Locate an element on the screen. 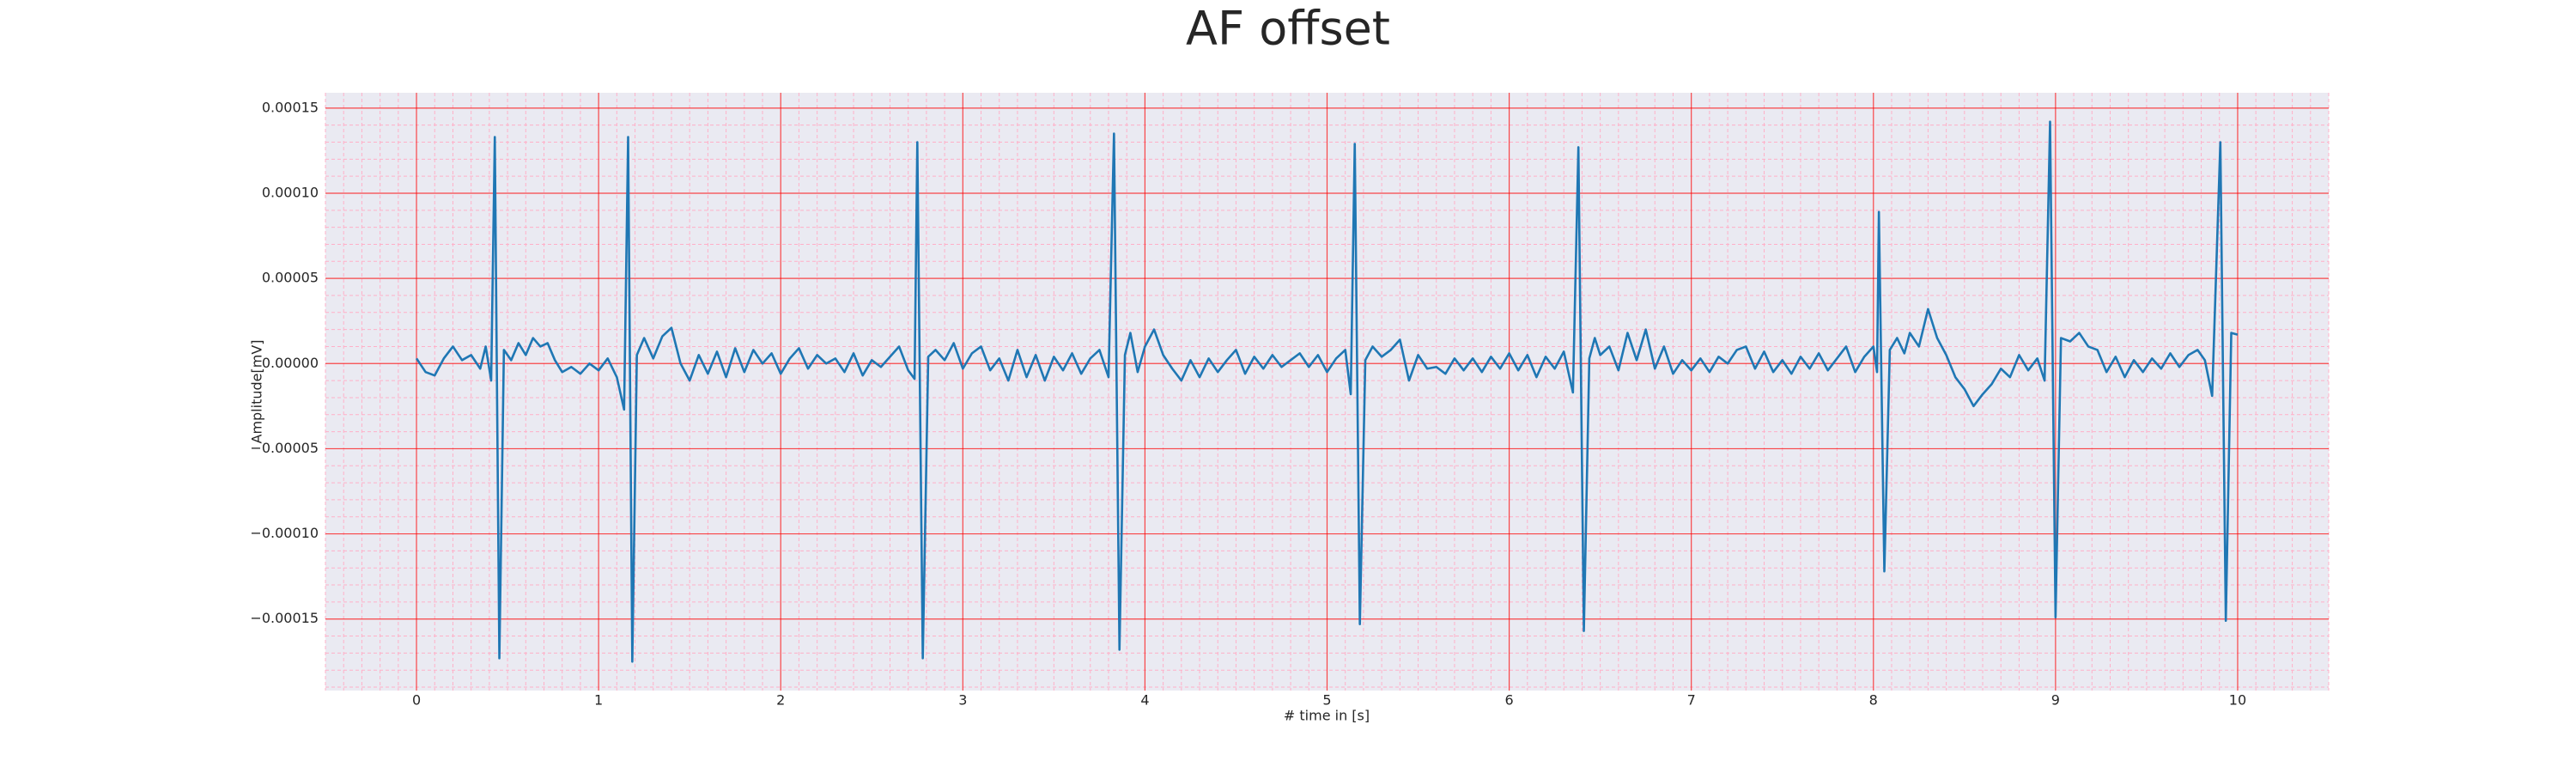  x-tick-label: 8 is located at coordinates (1873, 700).